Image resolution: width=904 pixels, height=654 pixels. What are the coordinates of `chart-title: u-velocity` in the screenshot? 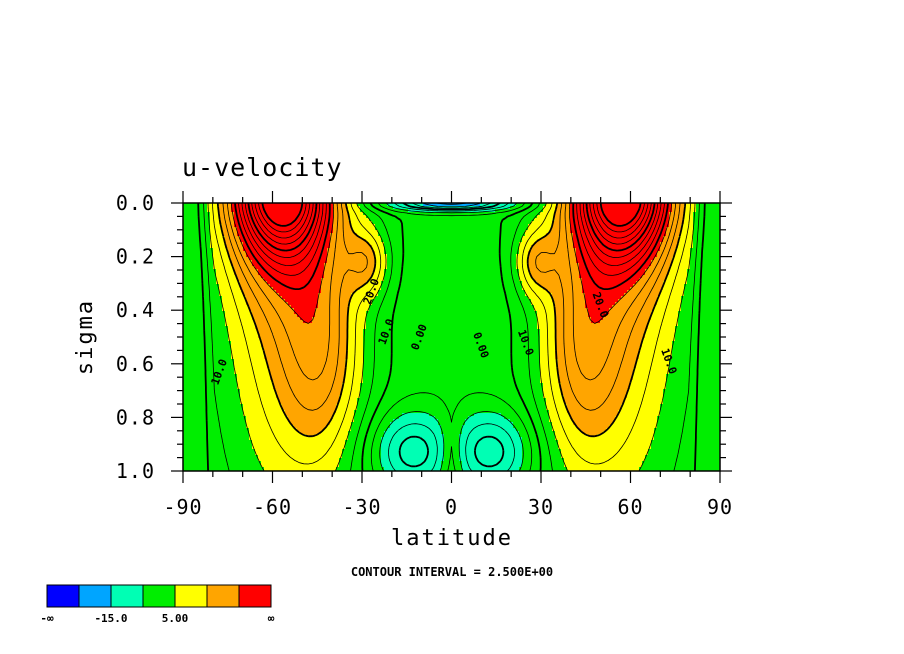 It's located at (262, 167).